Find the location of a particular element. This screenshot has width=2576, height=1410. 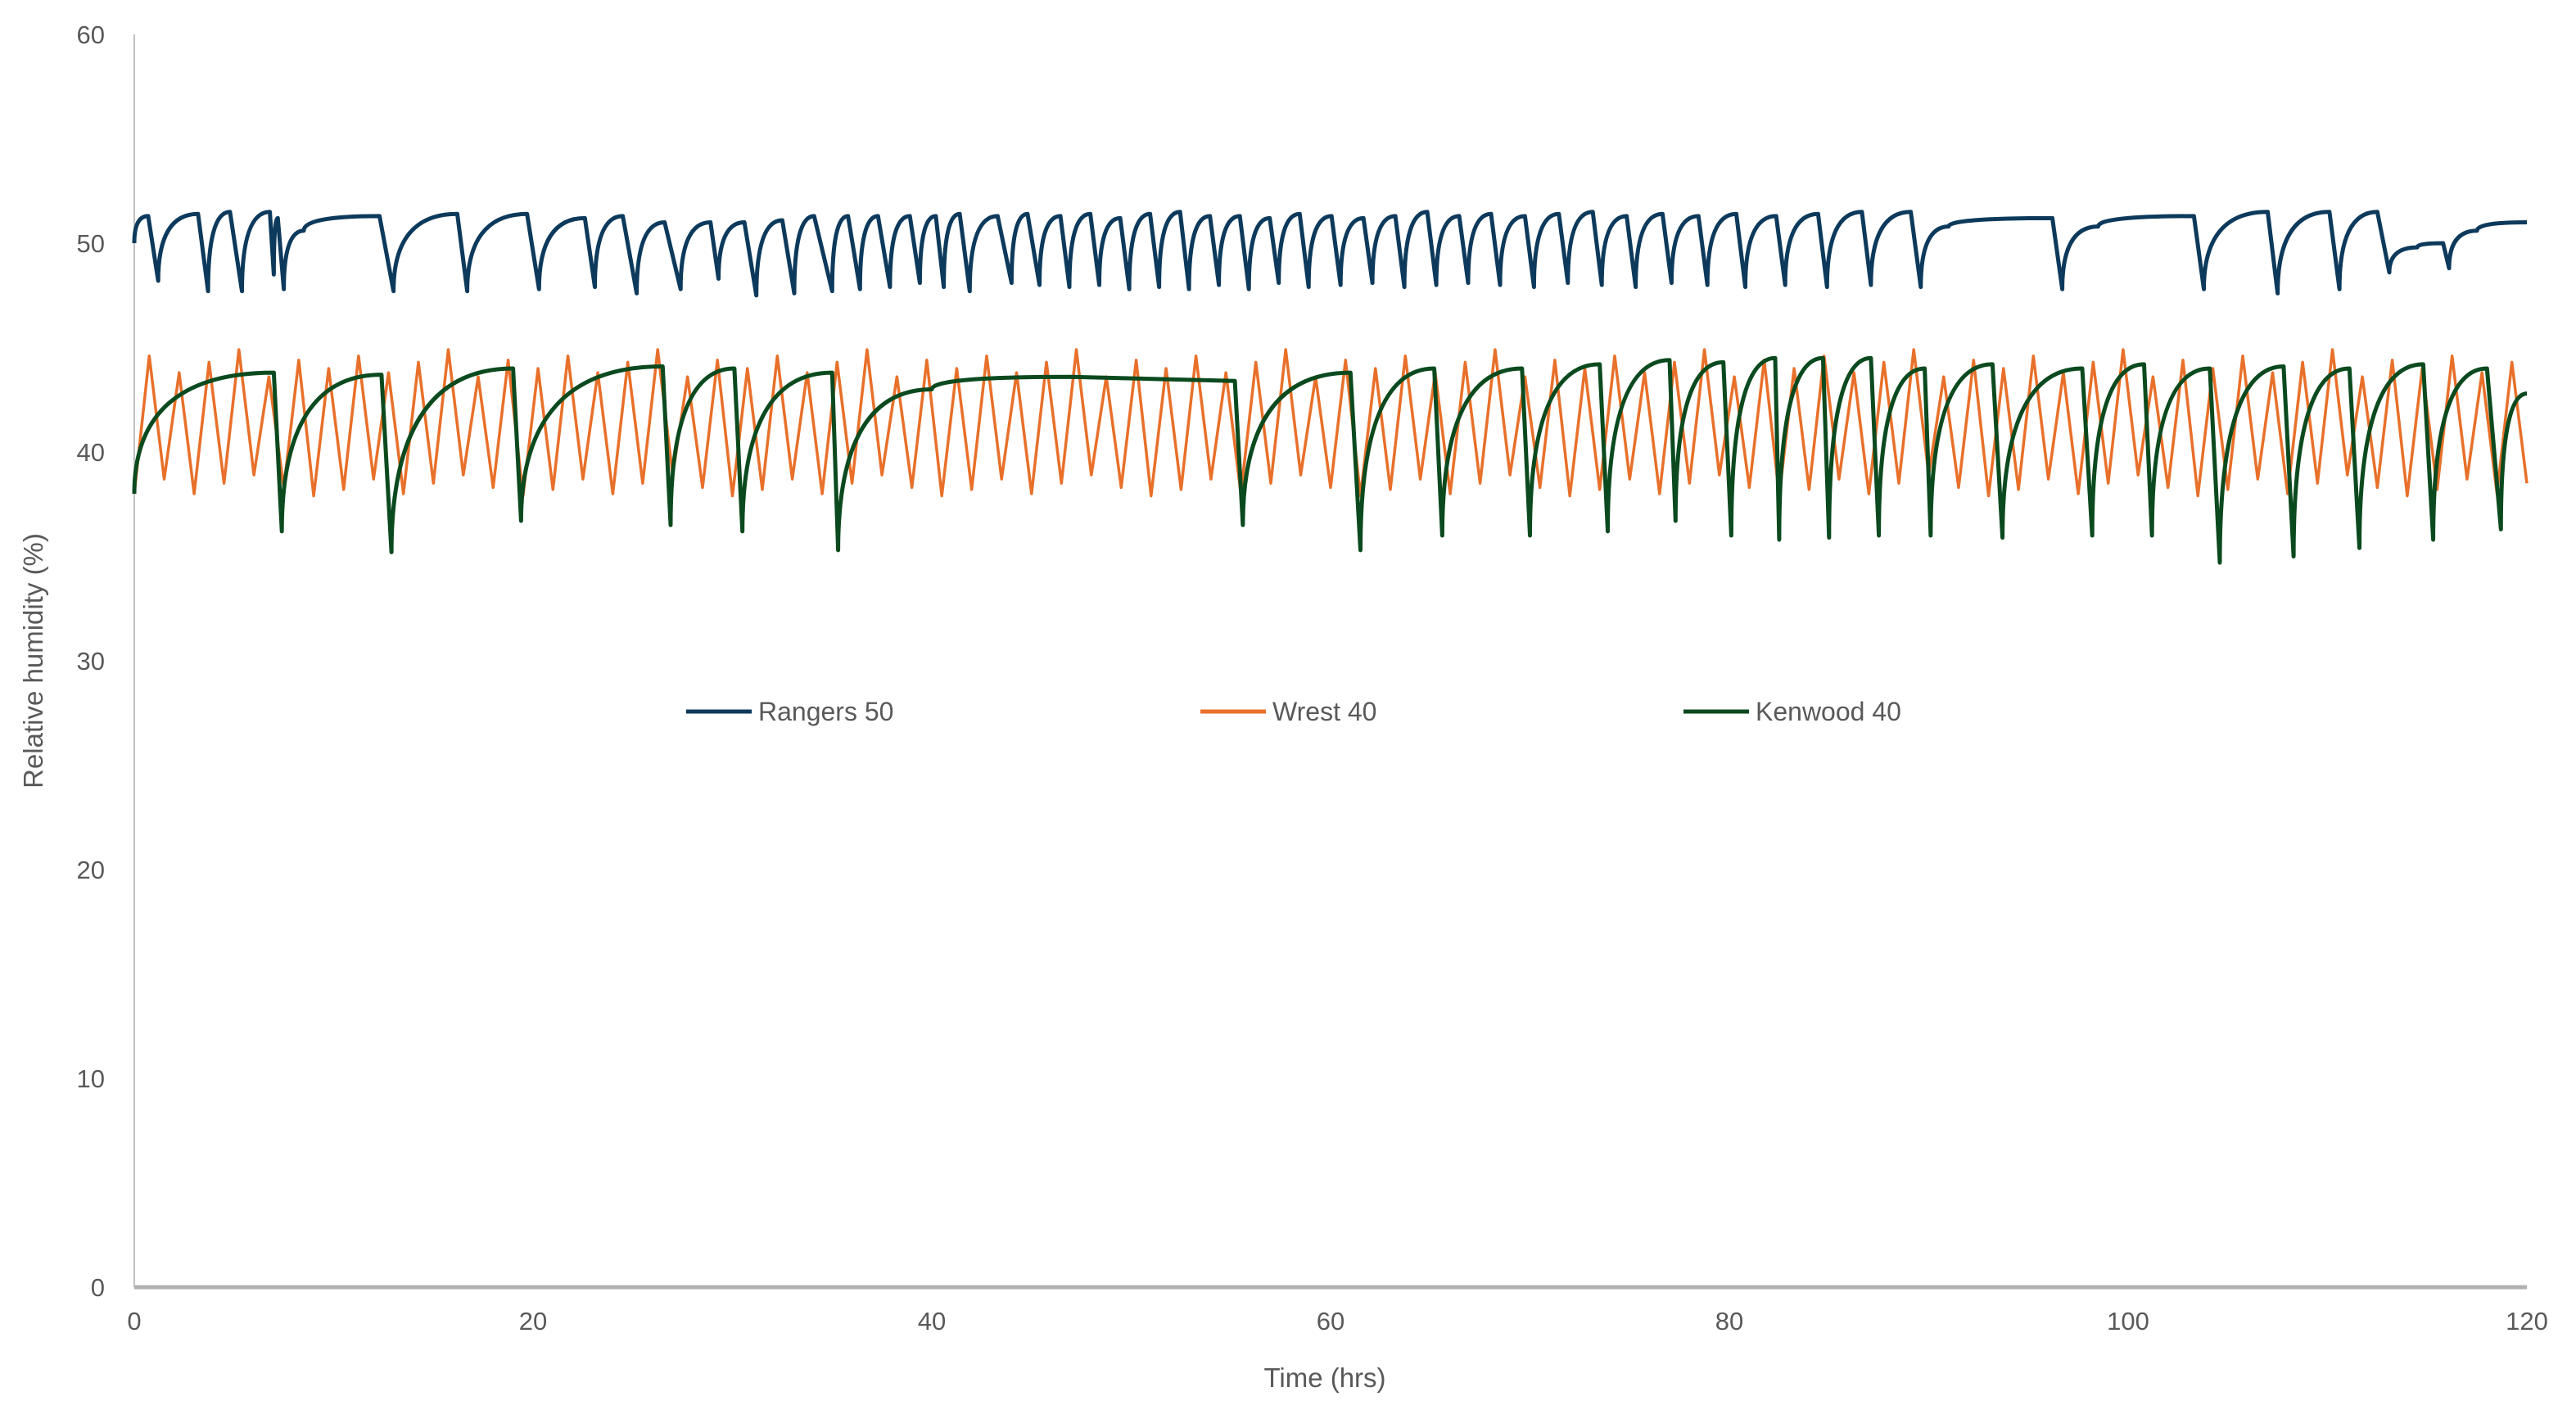

x-tick-label: 20 is located at coordinates (533, 1321).